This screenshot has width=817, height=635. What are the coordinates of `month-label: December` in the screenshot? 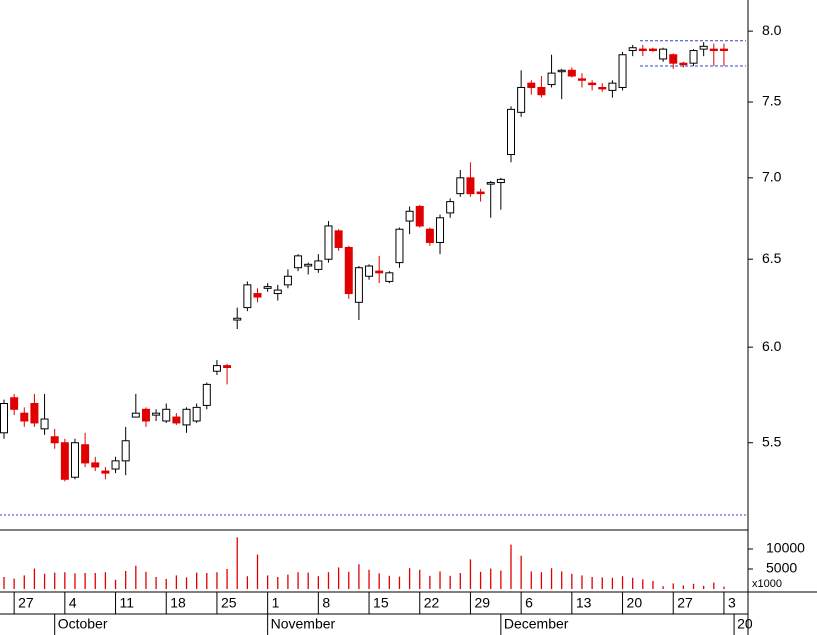 It's located at (536, 624).